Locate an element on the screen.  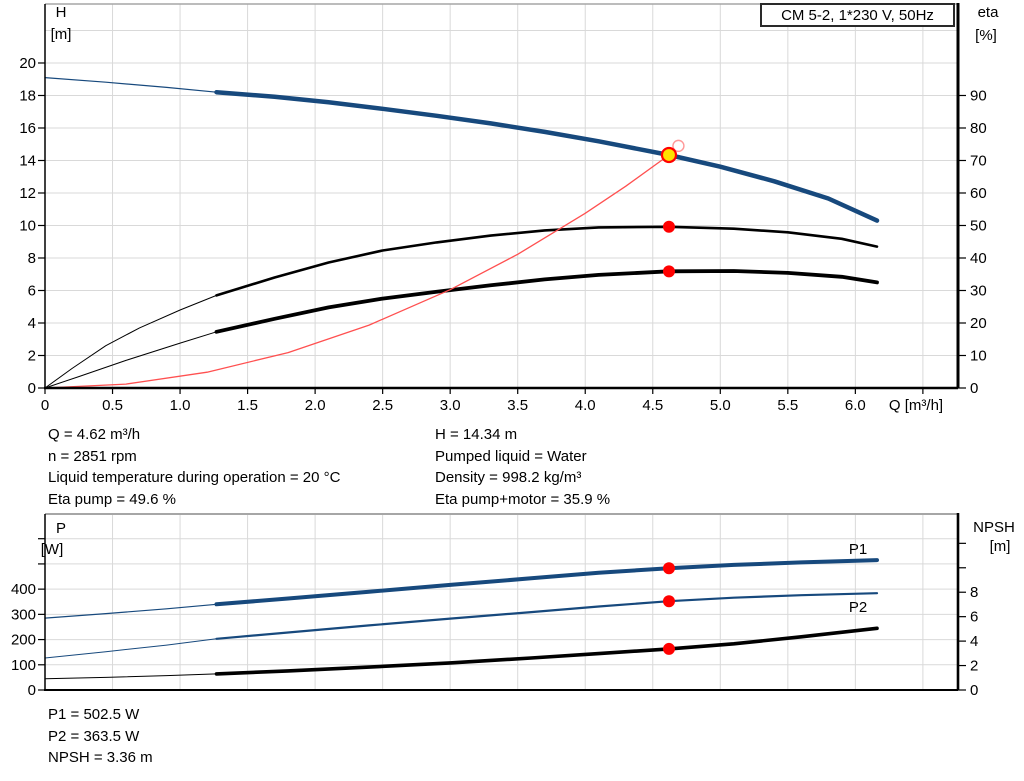
eta-pump-value: Eta pump = 49.6 % is located at coordinates (112, 500).